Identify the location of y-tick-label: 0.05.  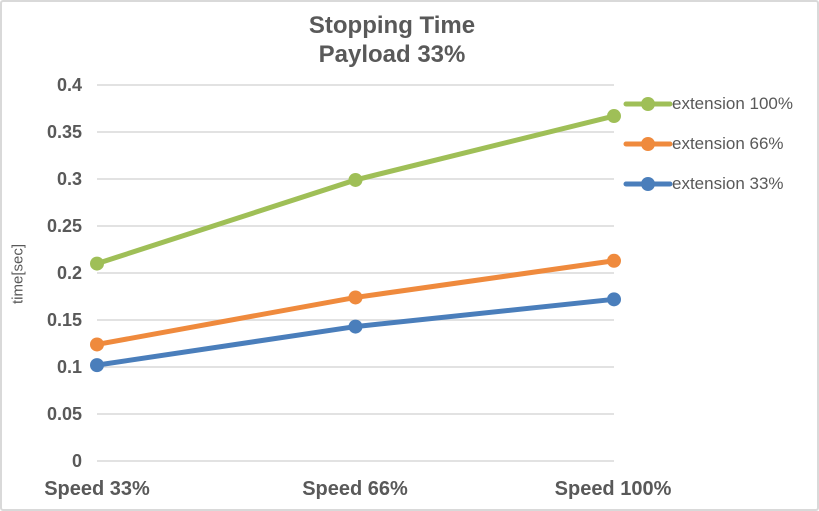
(64, 414).